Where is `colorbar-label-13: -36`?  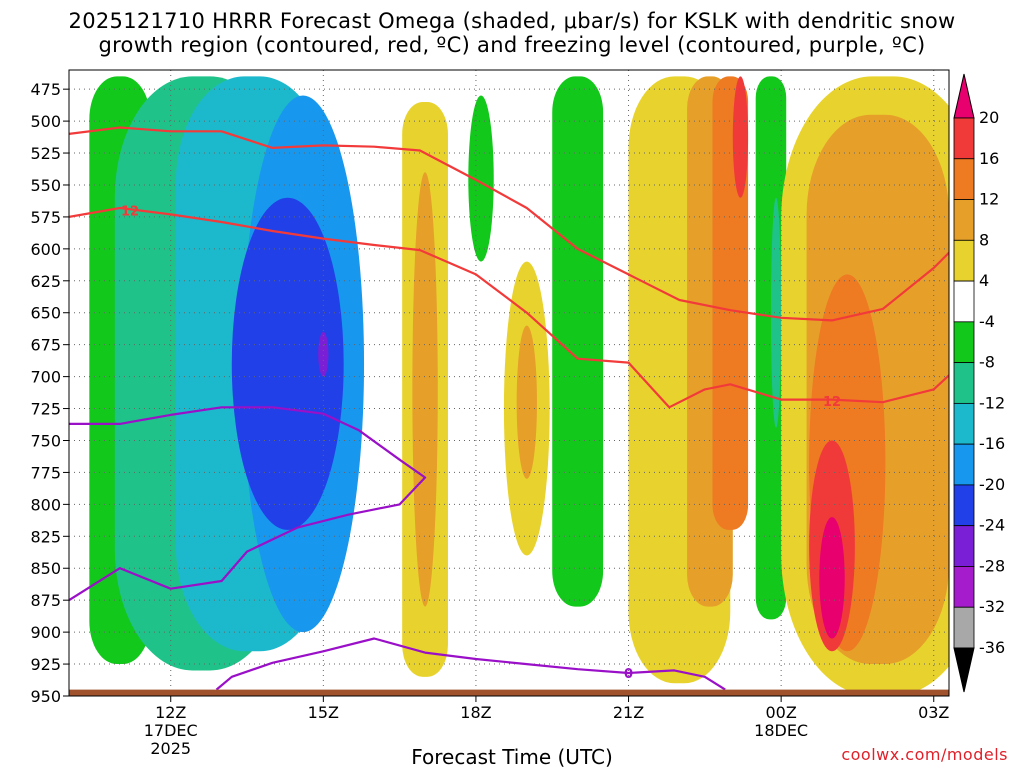 colorbar-label-13: -36 is located at coordinates (992, 647).